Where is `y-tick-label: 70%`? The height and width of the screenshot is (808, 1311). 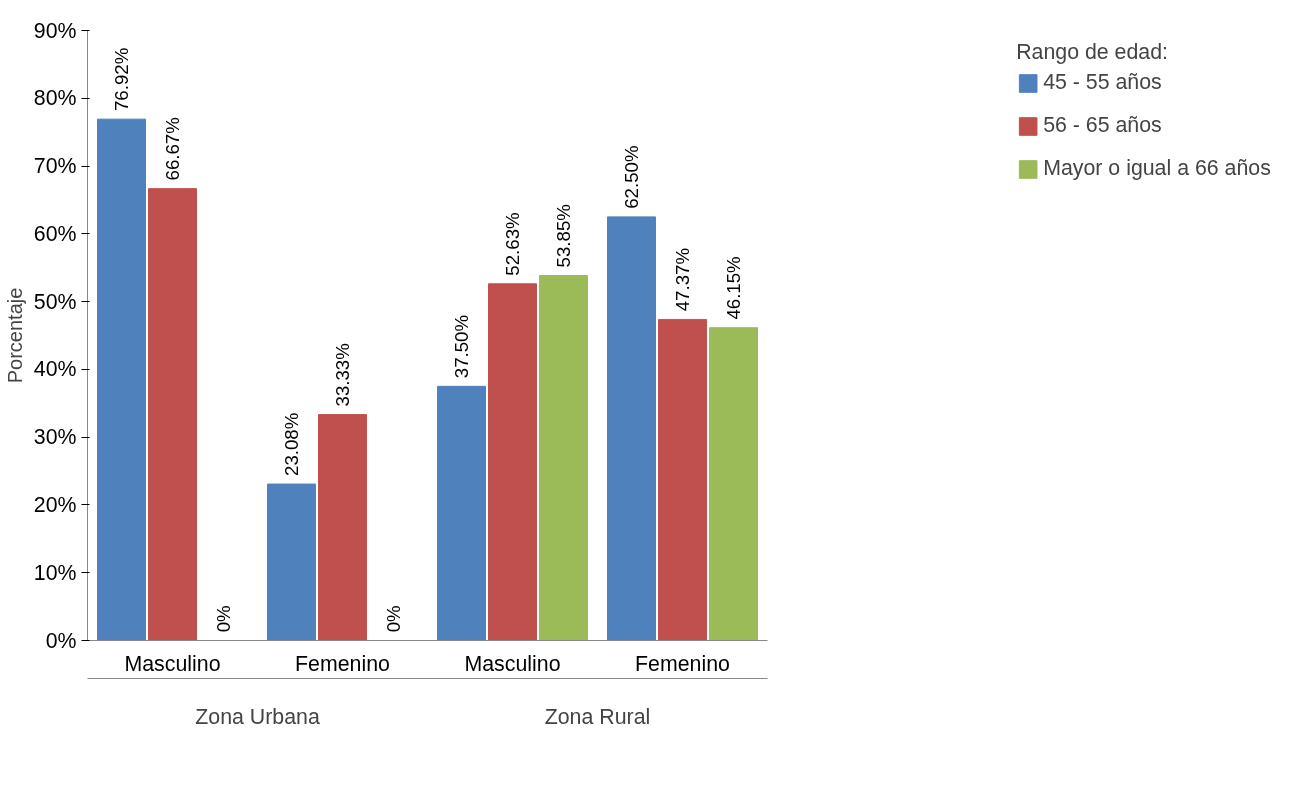
y-tick-label: 70% is located at coordinates (55, 166).